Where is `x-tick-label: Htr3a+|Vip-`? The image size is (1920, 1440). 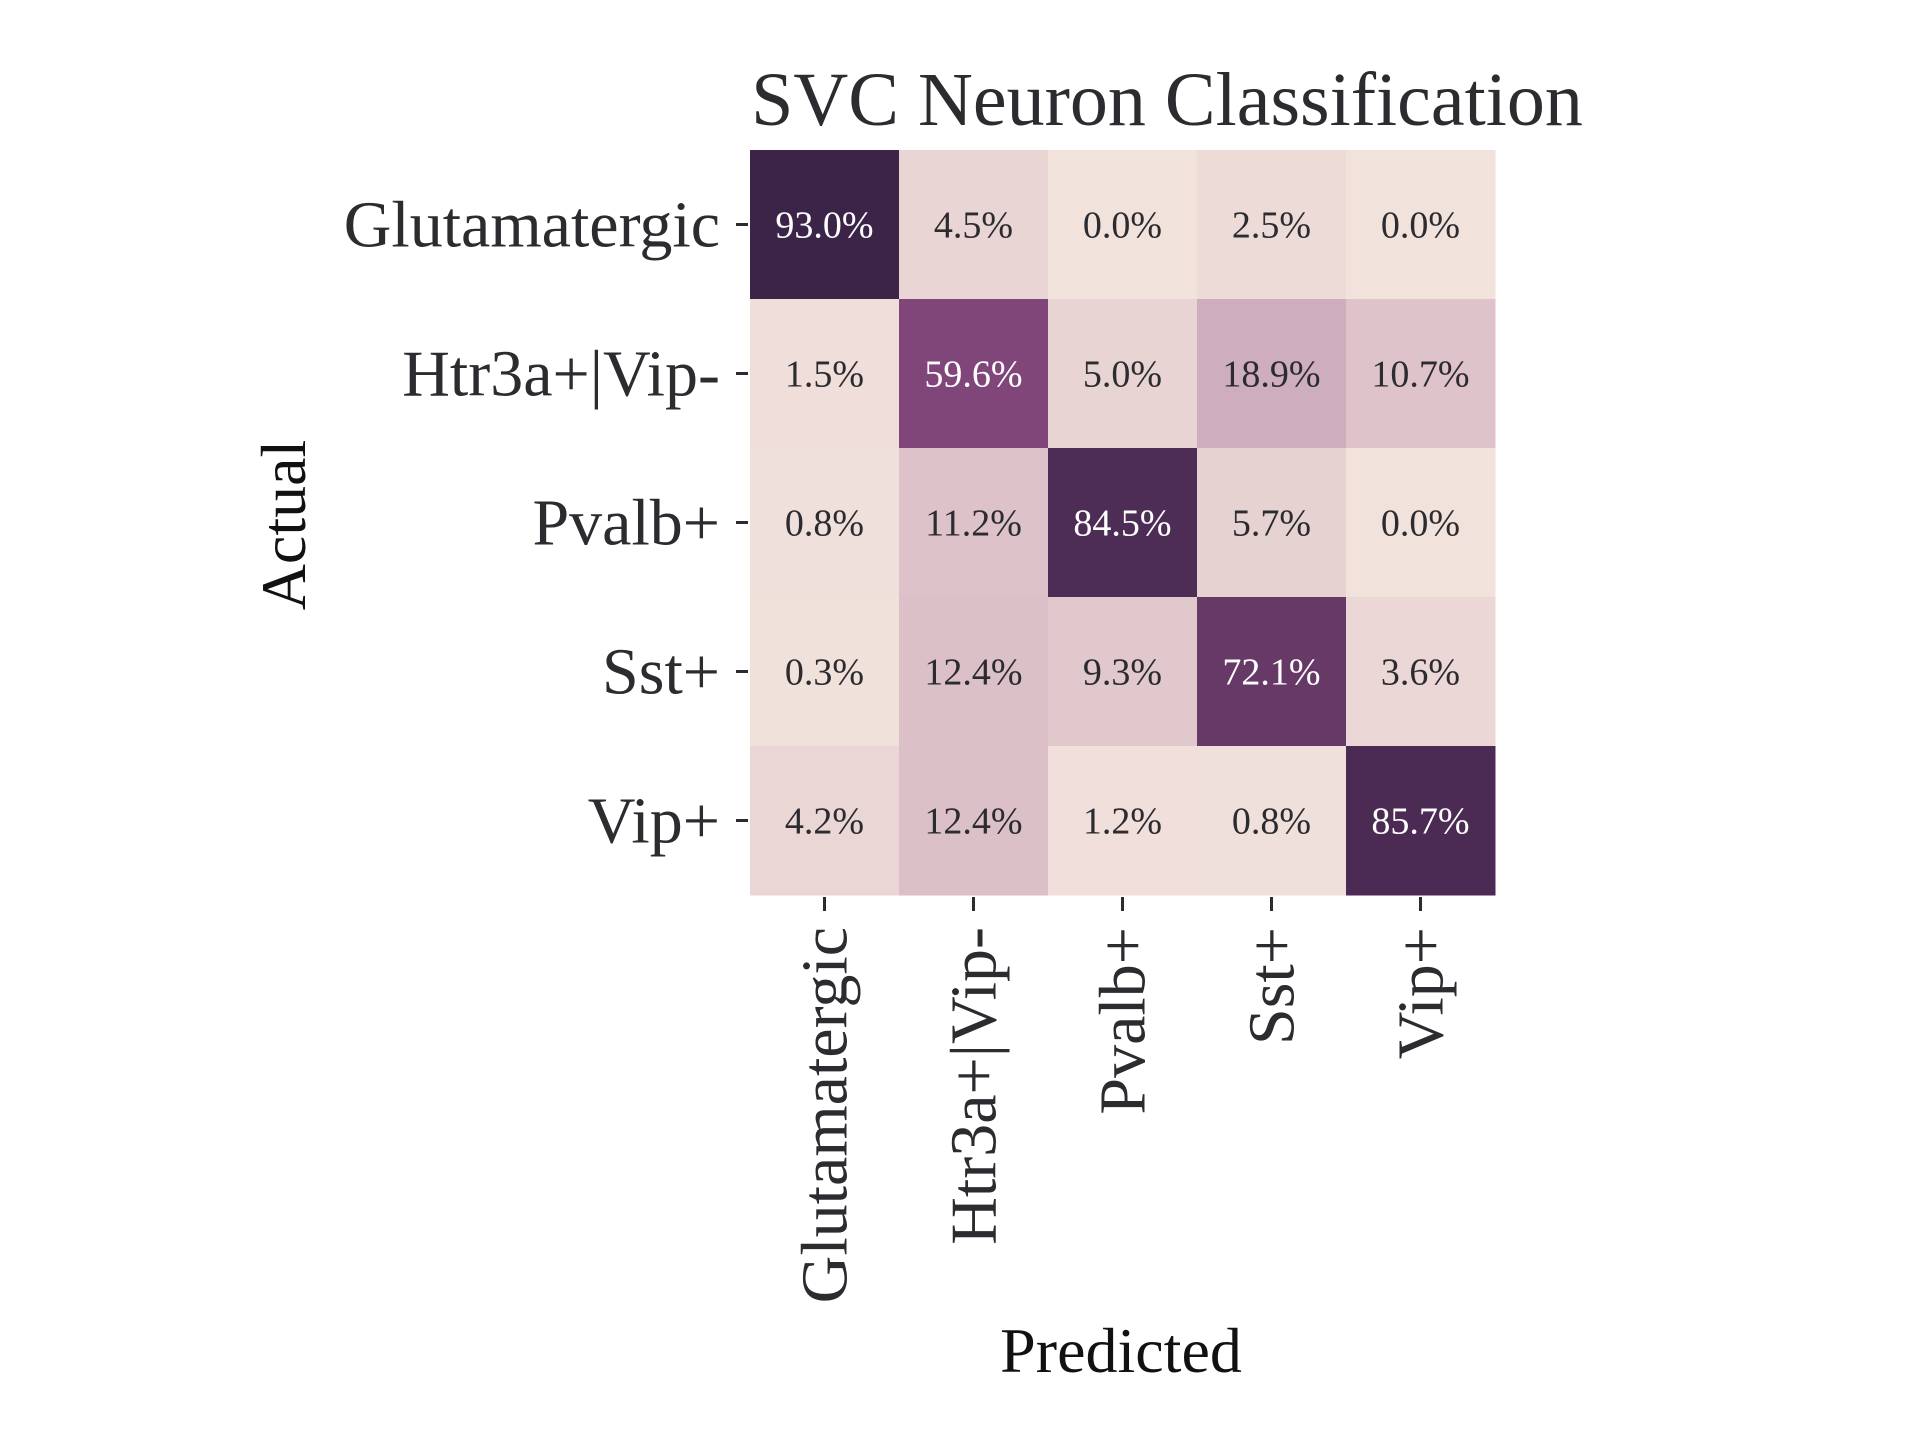
x-tick-label: Htr3a+|Vip- is located at coordinates (974, 1086).